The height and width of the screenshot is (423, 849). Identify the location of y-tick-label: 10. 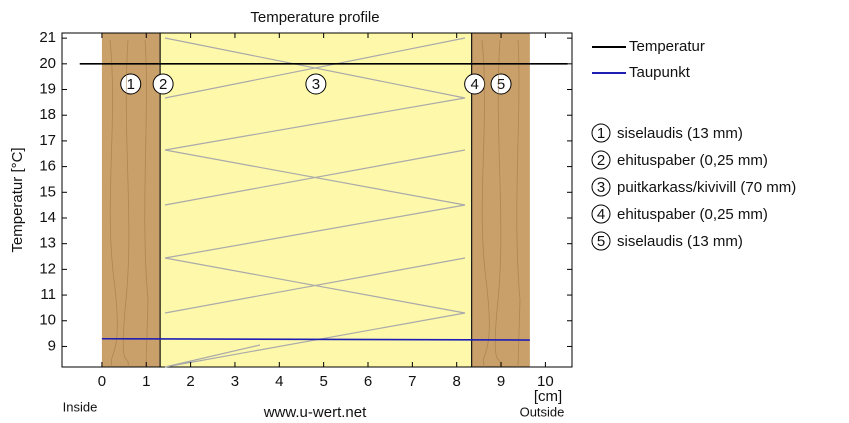
(47, 320).